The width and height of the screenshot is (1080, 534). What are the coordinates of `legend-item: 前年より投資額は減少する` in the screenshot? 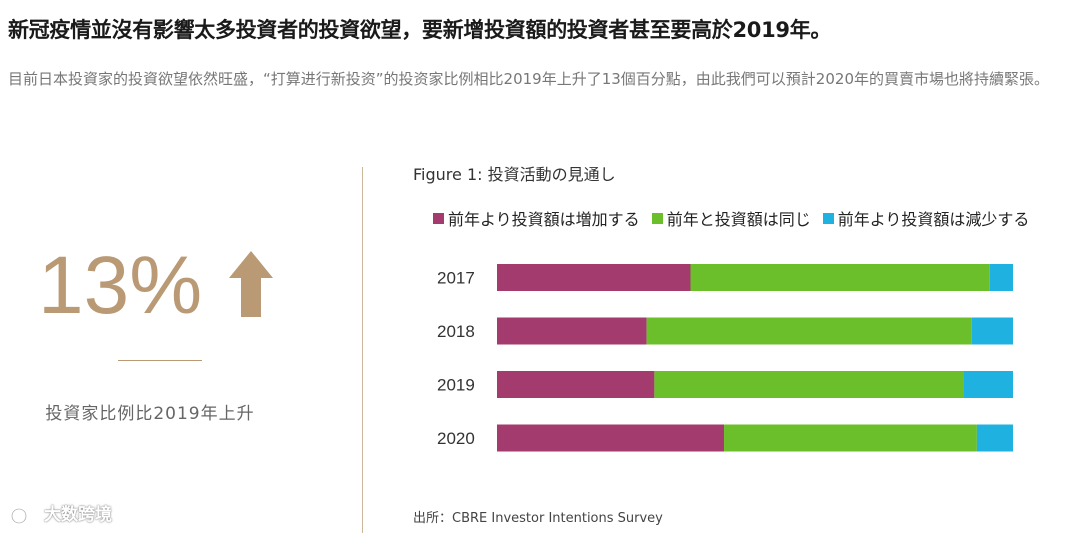 It's located at (926, 218).